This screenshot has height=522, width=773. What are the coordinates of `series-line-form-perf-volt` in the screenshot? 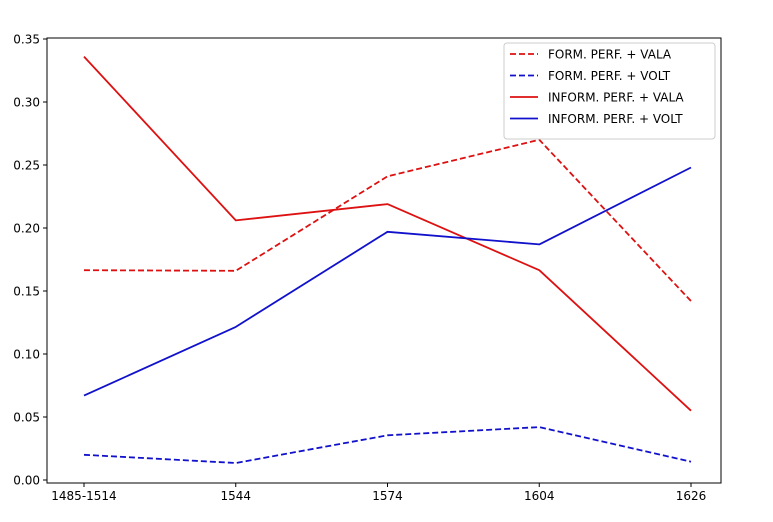 It's located at (387, 445).